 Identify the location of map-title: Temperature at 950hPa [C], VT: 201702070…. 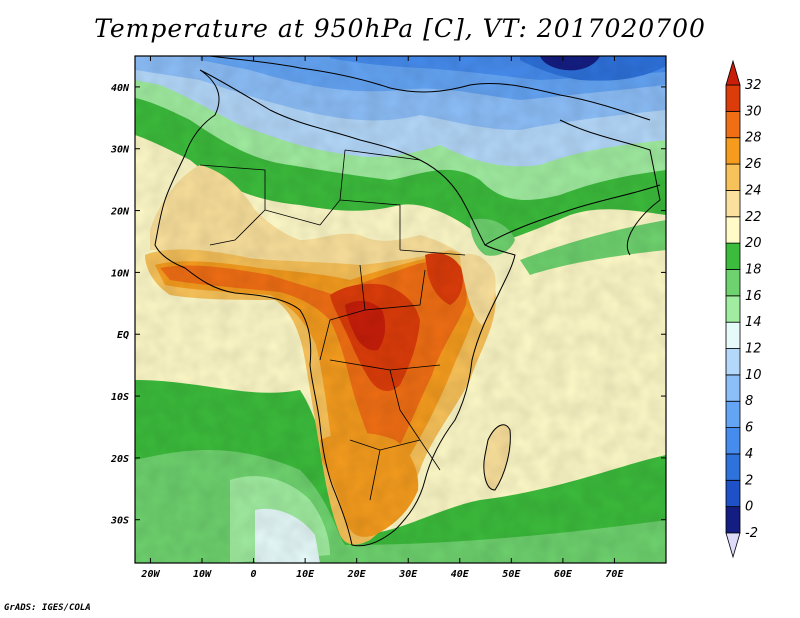
(400, 28).